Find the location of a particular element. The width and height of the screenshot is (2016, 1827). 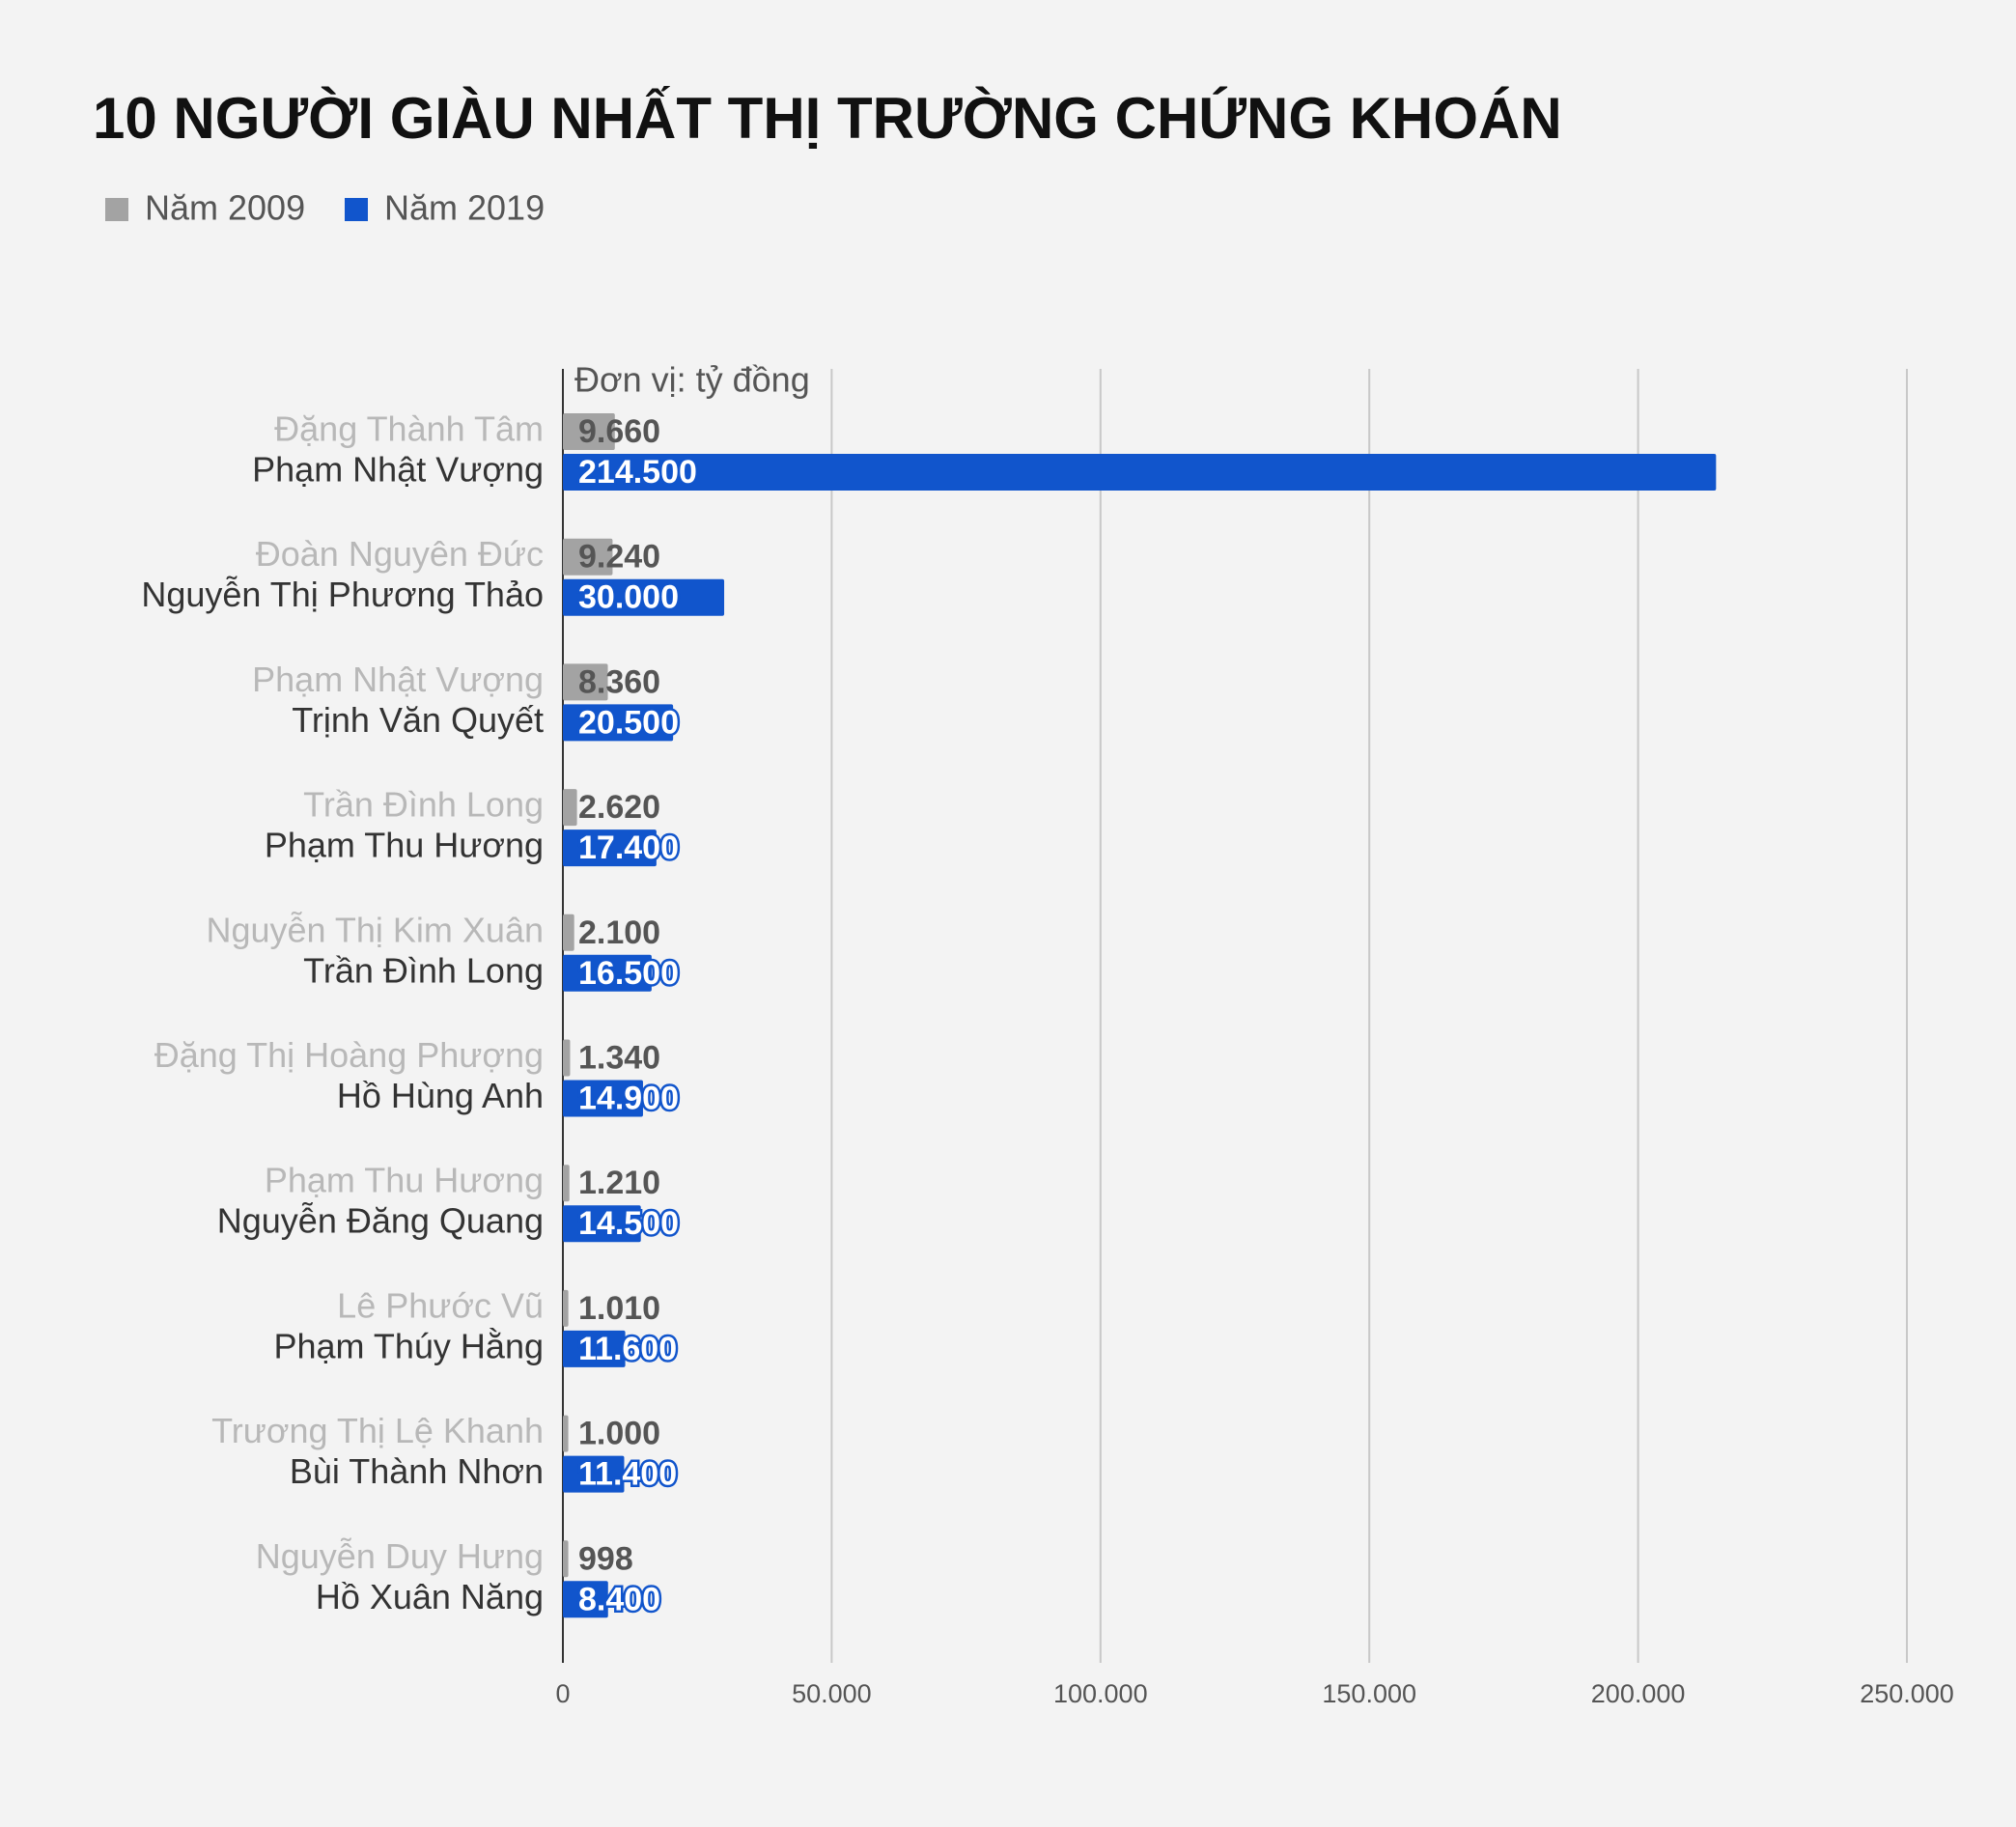

name-2009: Phạm Nhật Vượng is located at coordinates (398, 679).